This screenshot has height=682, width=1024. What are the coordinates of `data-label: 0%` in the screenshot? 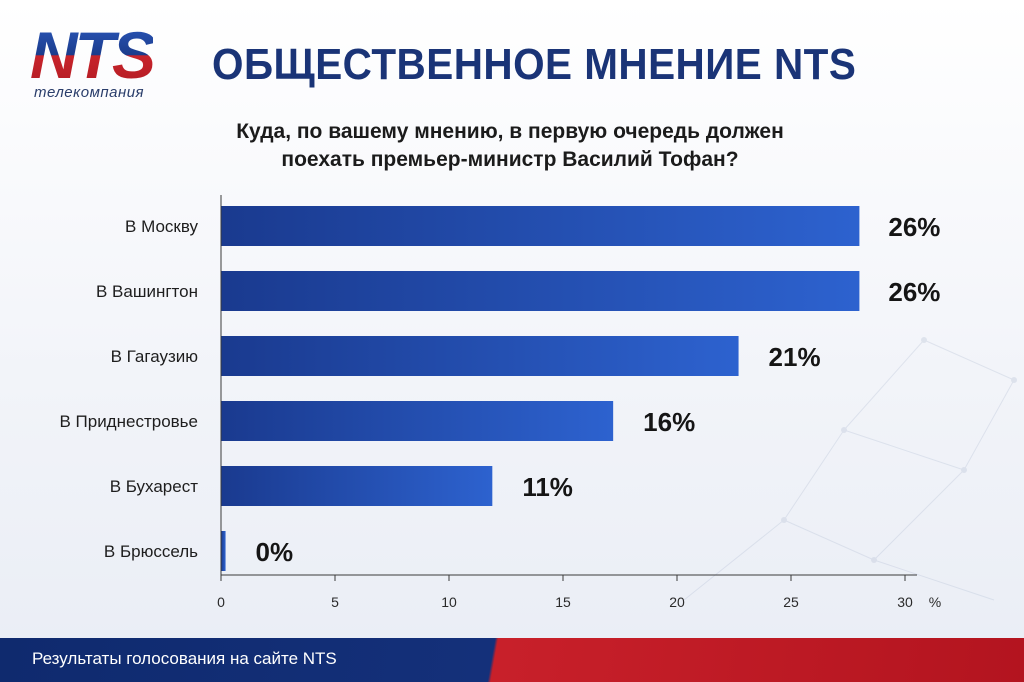 It's located at (275, 552).